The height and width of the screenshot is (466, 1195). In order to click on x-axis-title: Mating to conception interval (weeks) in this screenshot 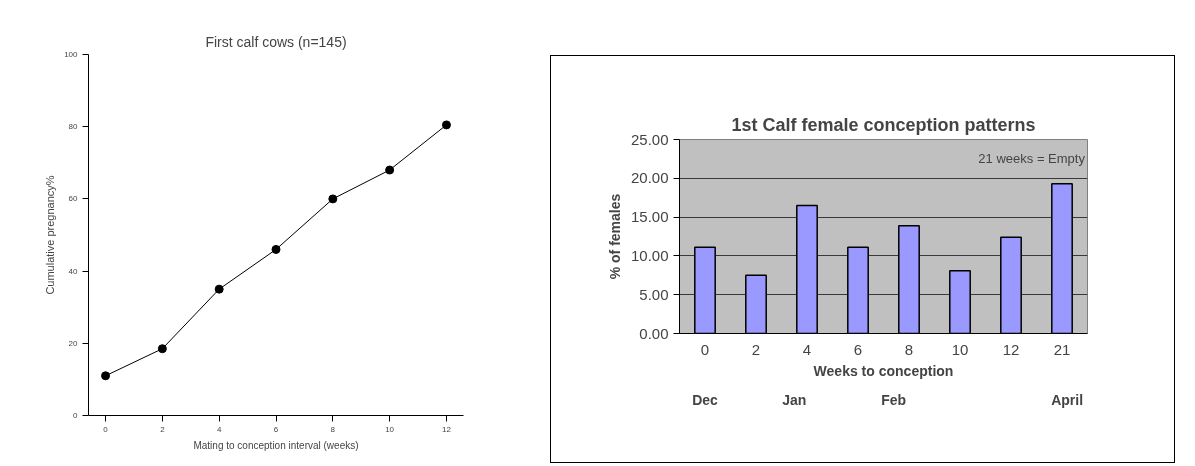, I will do `click(276, 445)`.